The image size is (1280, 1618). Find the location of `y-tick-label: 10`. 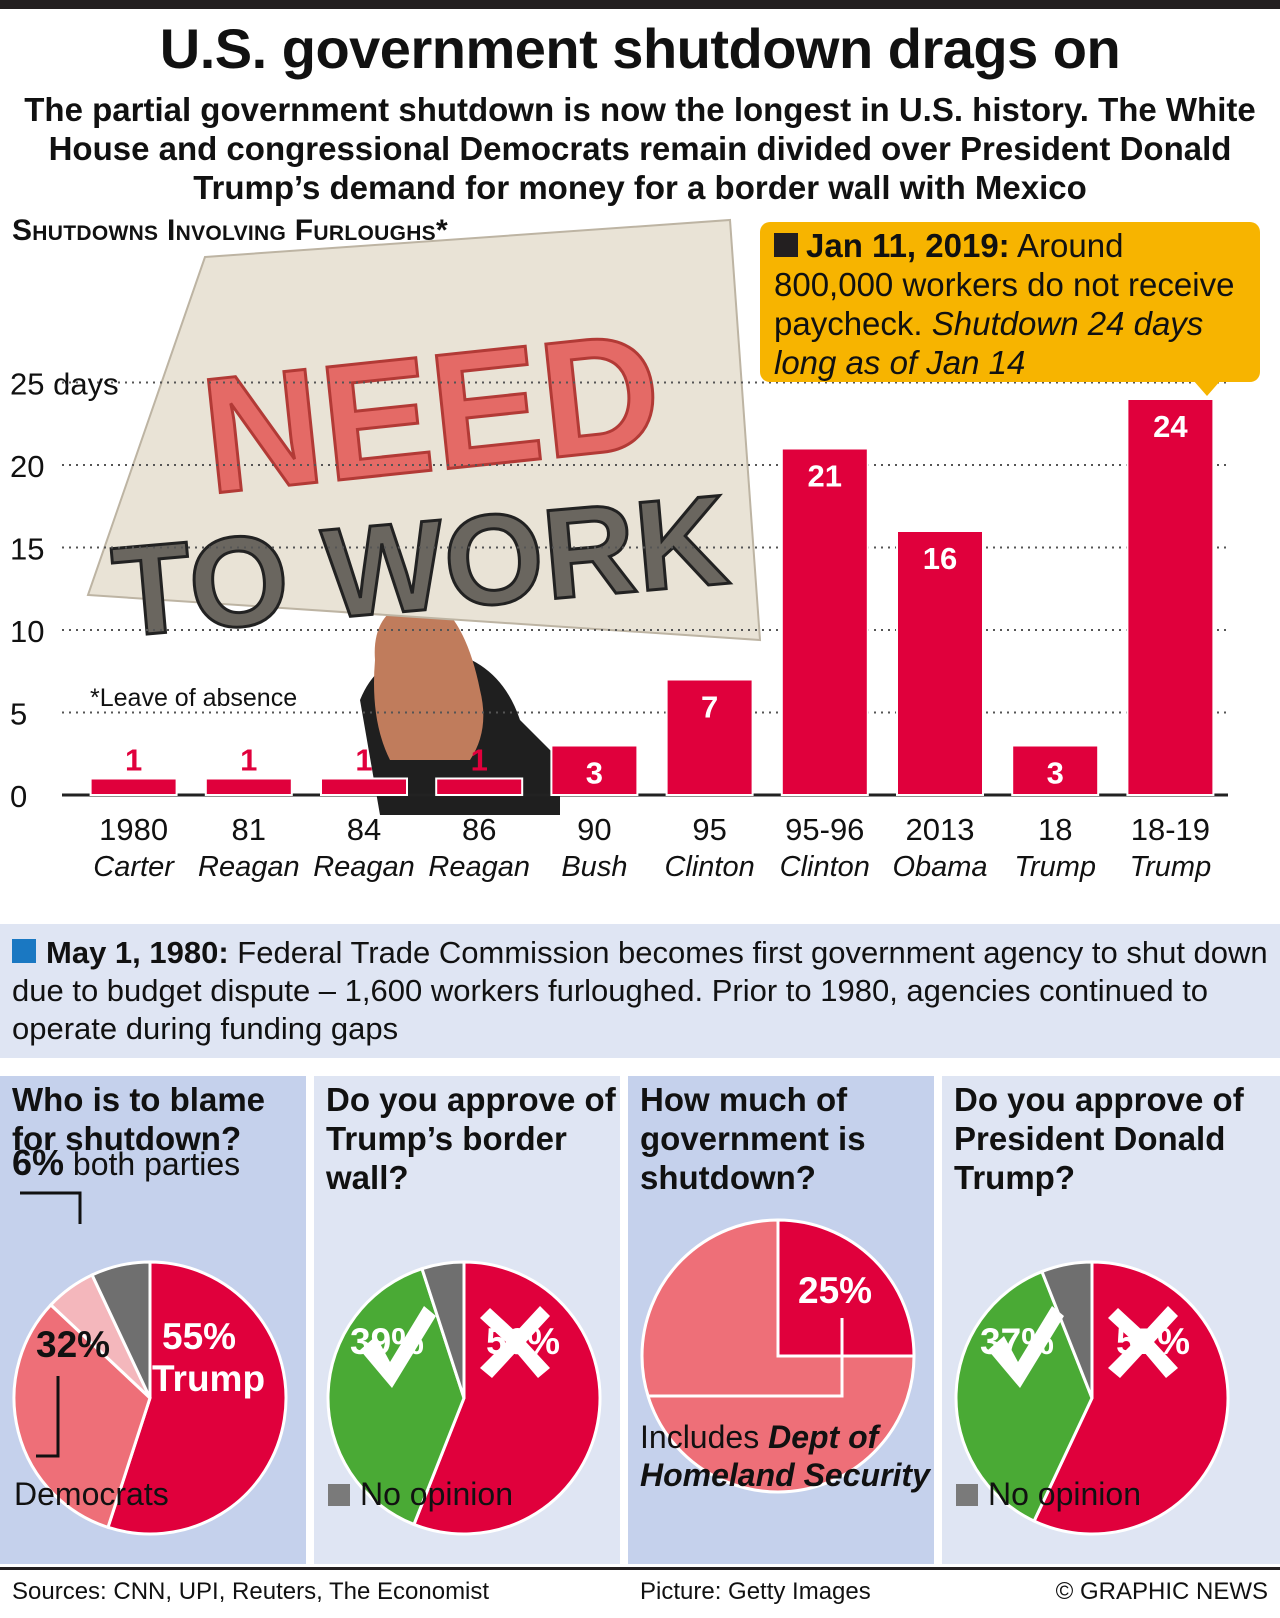

y-tick-label: 10 is located at coordinates (27, 631).